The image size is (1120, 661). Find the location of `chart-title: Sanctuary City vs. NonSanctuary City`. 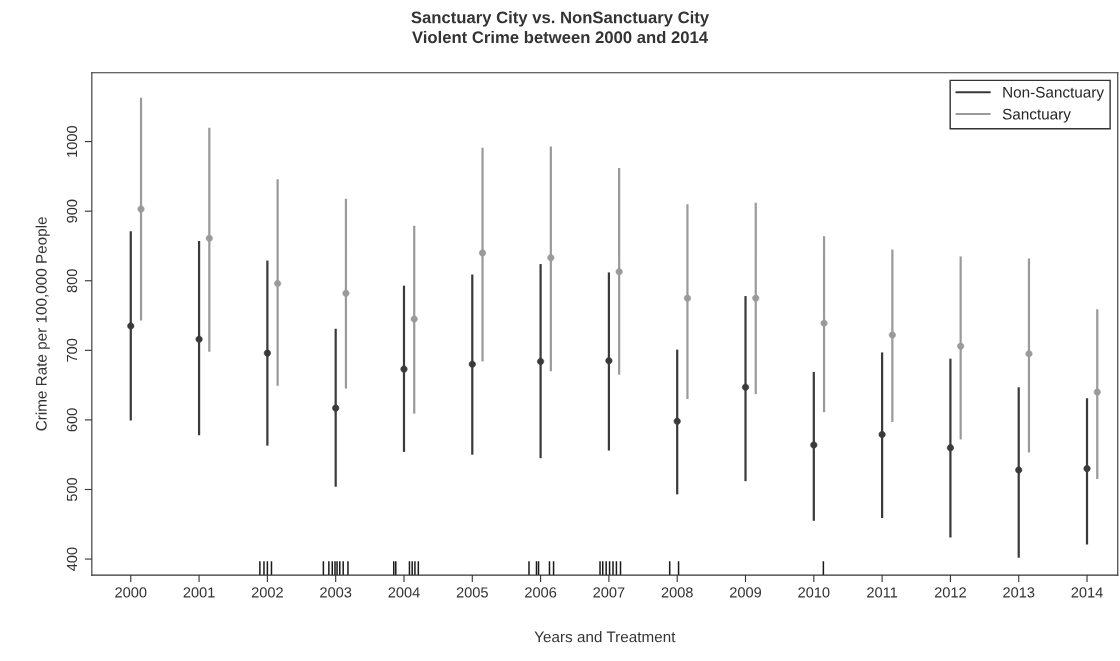

chart-title: Sanctuary City vs. NonSanctuary City is located at coordinates (560, 19).